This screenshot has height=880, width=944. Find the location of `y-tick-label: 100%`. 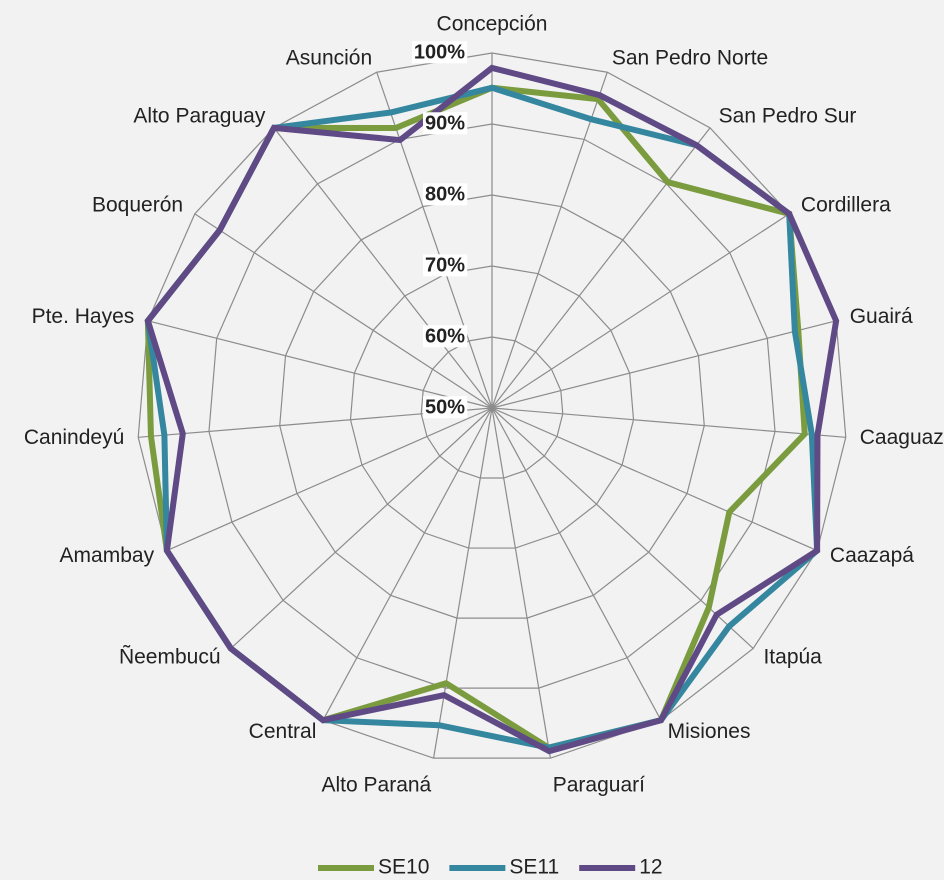

y-tick-label: 100% is located at coordinates (439, 52).